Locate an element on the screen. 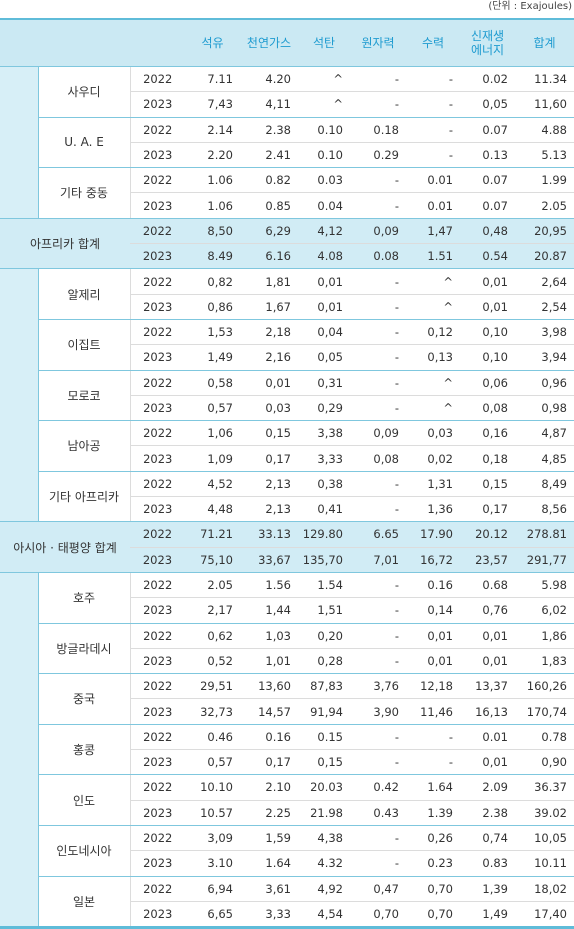 The height and width of the screenshot is (929, 574). value-cell: 1.51 is located at coordinates (433, 256).